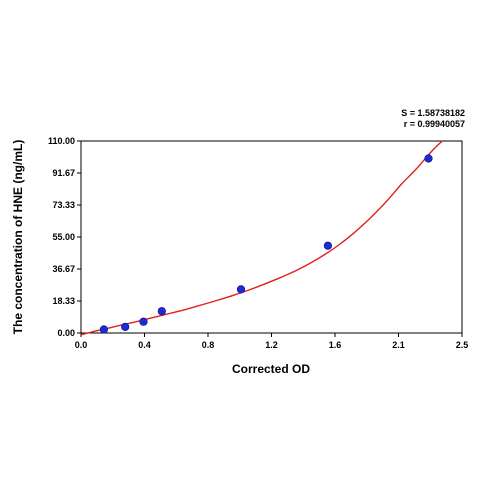 The height and width of the screenshot is (480, 480). Describe the element at coordinates (144, 345) in the screenshot. I see `x-tick-label: 0.4` at that location.